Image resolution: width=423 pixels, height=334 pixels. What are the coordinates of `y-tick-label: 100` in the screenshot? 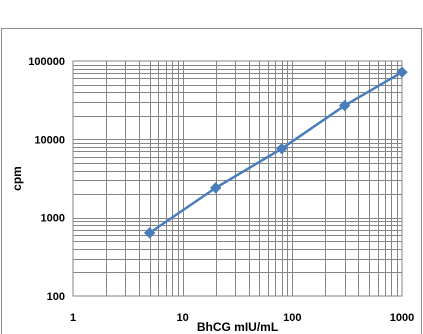 It's located at (56, 297).